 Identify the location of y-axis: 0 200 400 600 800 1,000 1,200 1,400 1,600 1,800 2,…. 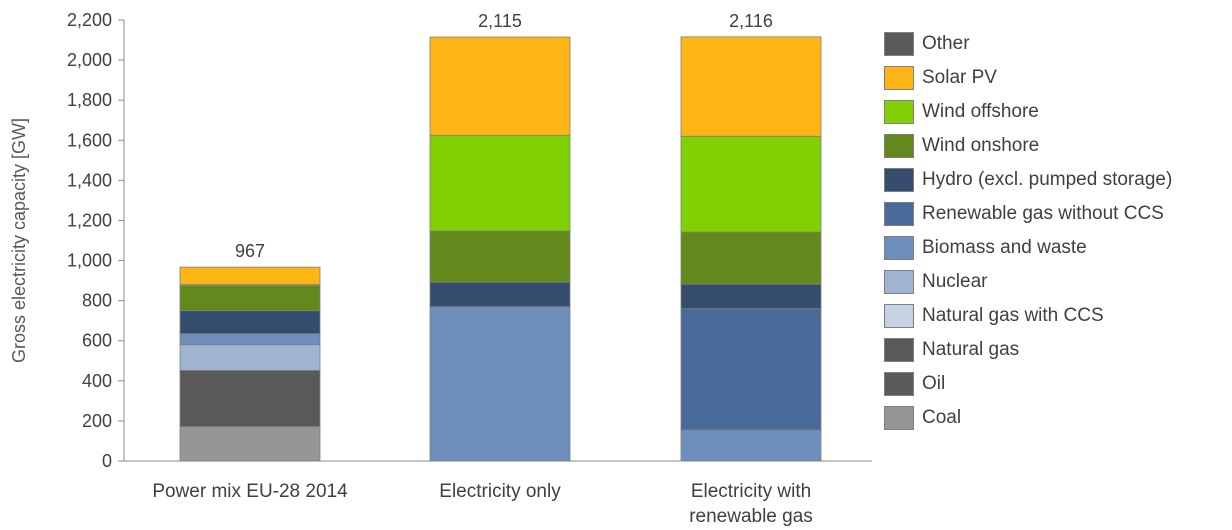
(96, 240).